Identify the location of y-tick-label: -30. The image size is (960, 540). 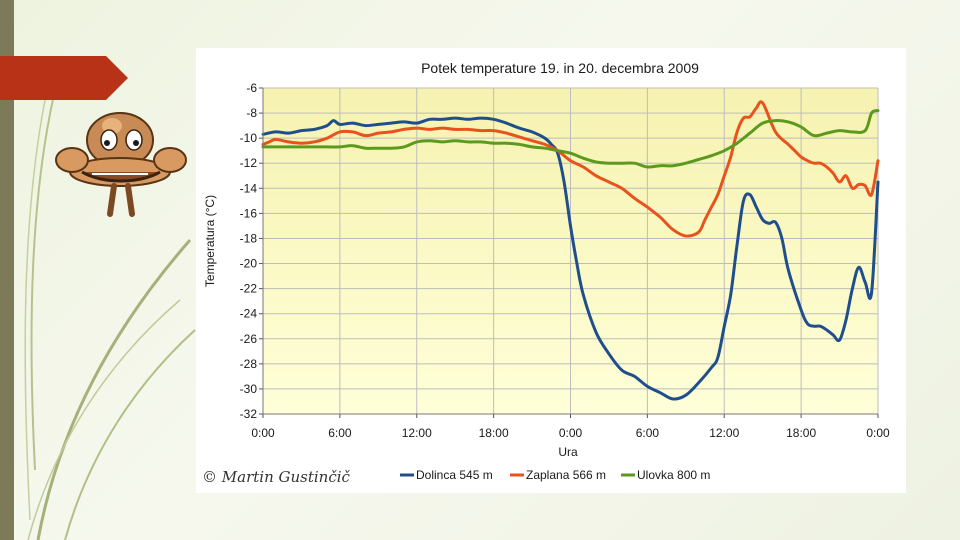
(249, 389).